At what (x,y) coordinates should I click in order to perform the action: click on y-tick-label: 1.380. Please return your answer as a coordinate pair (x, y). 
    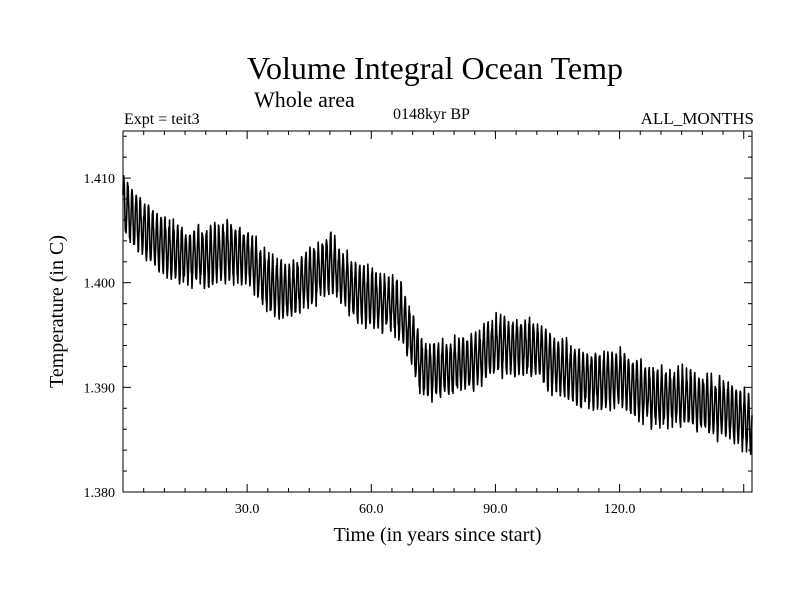
    Looking at the image, I should click on (100, 493).